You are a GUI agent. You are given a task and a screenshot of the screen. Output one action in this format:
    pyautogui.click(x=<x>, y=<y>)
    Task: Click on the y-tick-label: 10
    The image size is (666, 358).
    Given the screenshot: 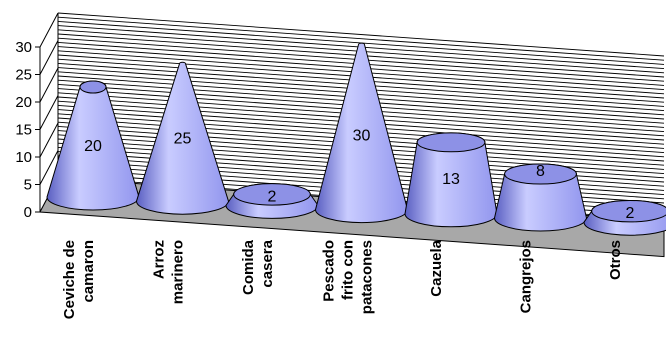 What is the action you would take?
    pyautogui.click(x=23, y=157)
    